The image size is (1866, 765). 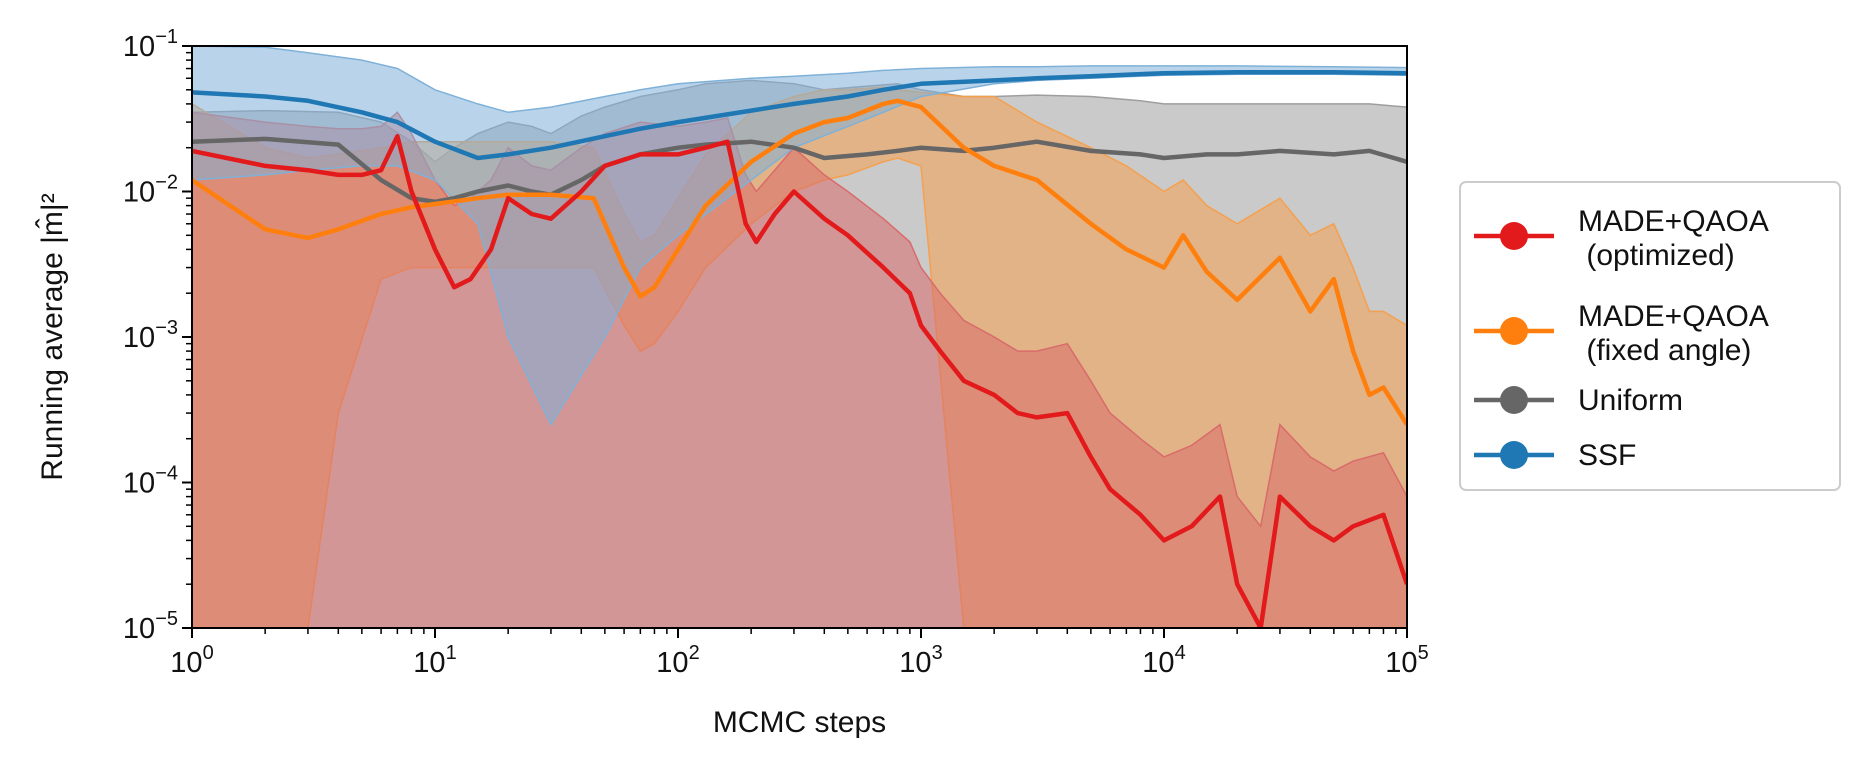 What do you see at coordinates (191, 660) in the screenshot?
I see `x-tick-label: 10⁰` at bounding box center [191, 660].